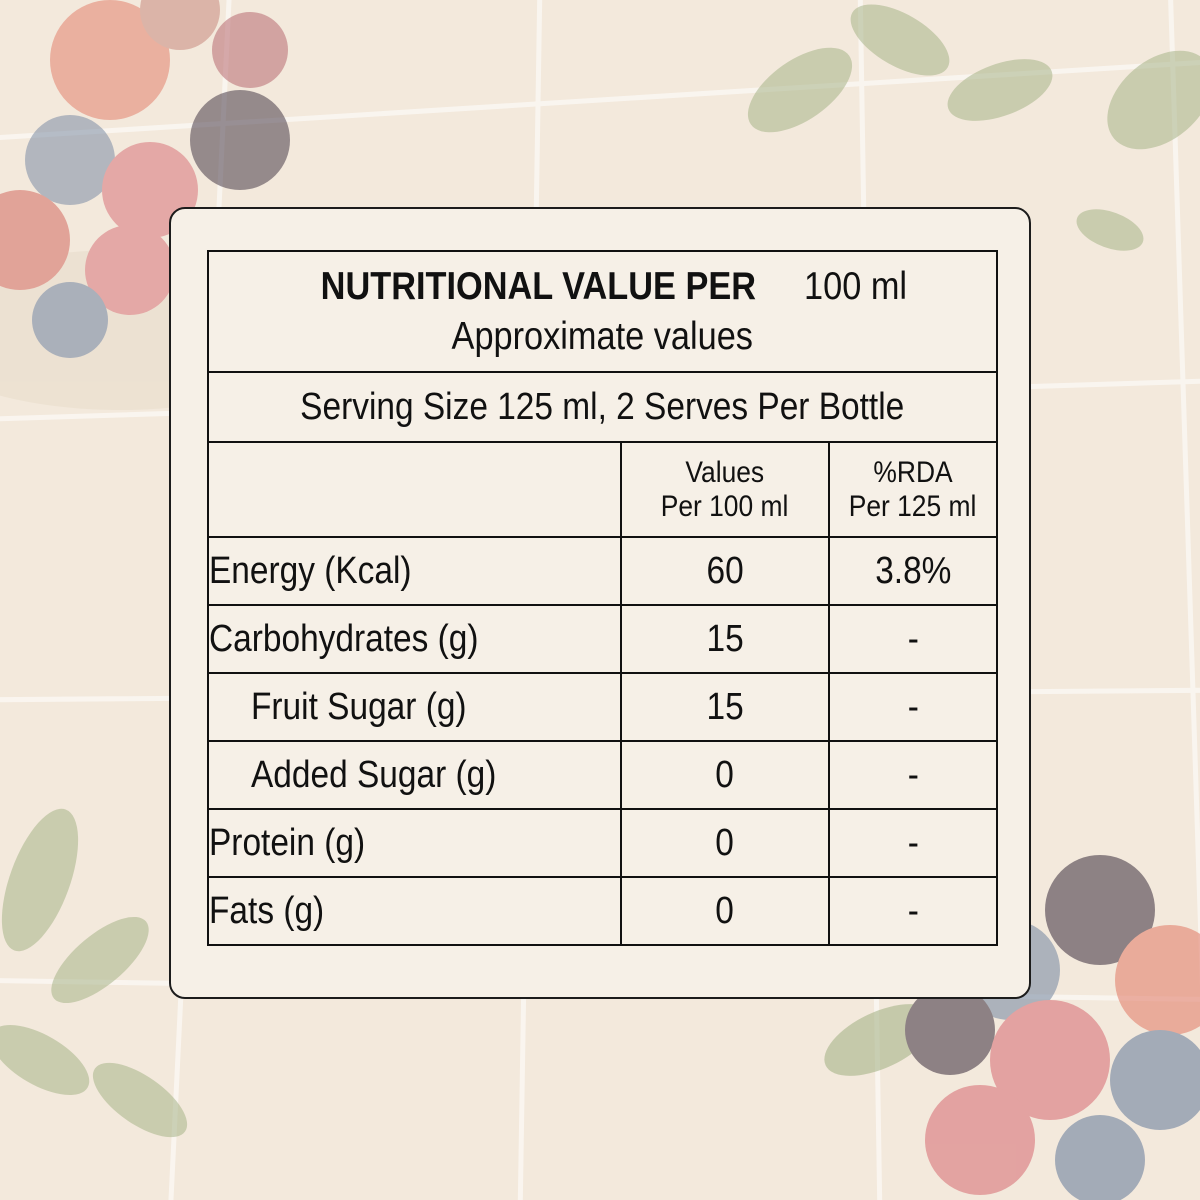 This screenshot has height=1200, width=1200. What do you see at coordinates (538, 286) in the screenshot?
I see `title-bold: NUTRITIONAL VALUE PER` at bounding box center [538, 286].